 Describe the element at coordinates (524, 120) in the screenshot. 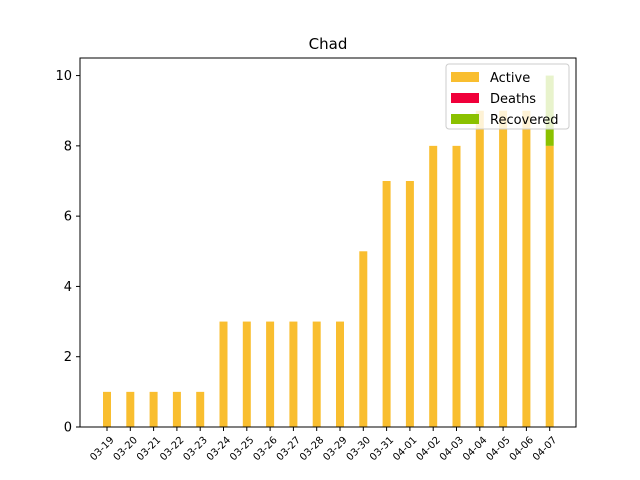

I see `legend-label-recovered: Recovered` at that location.